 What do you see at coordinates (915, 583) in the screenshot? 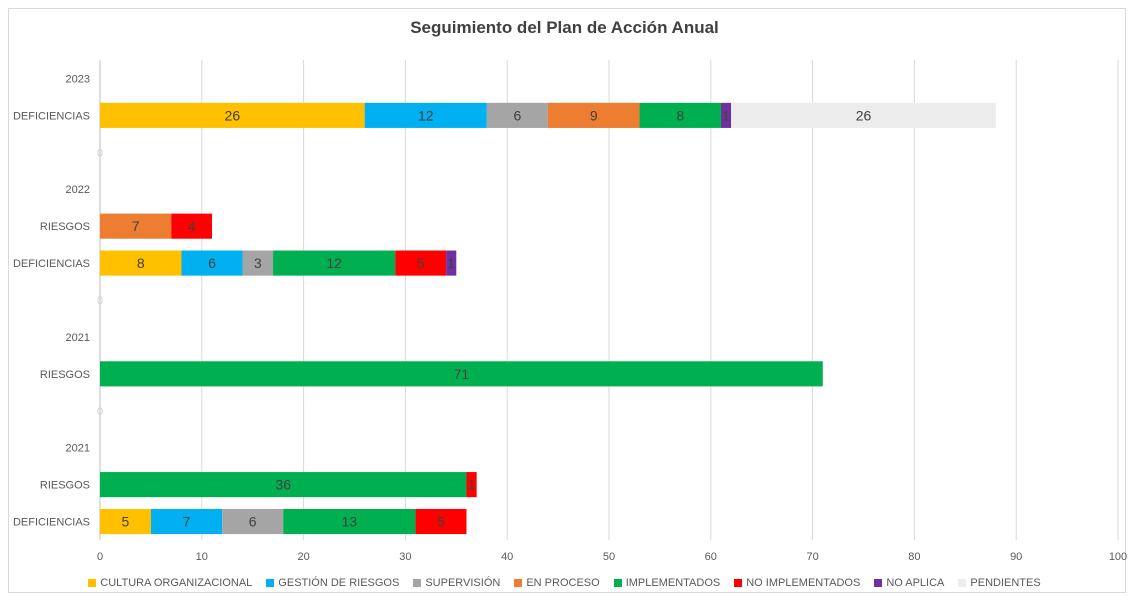
I see `legend-label: NO APLICA` at bounding box center [915, 583].